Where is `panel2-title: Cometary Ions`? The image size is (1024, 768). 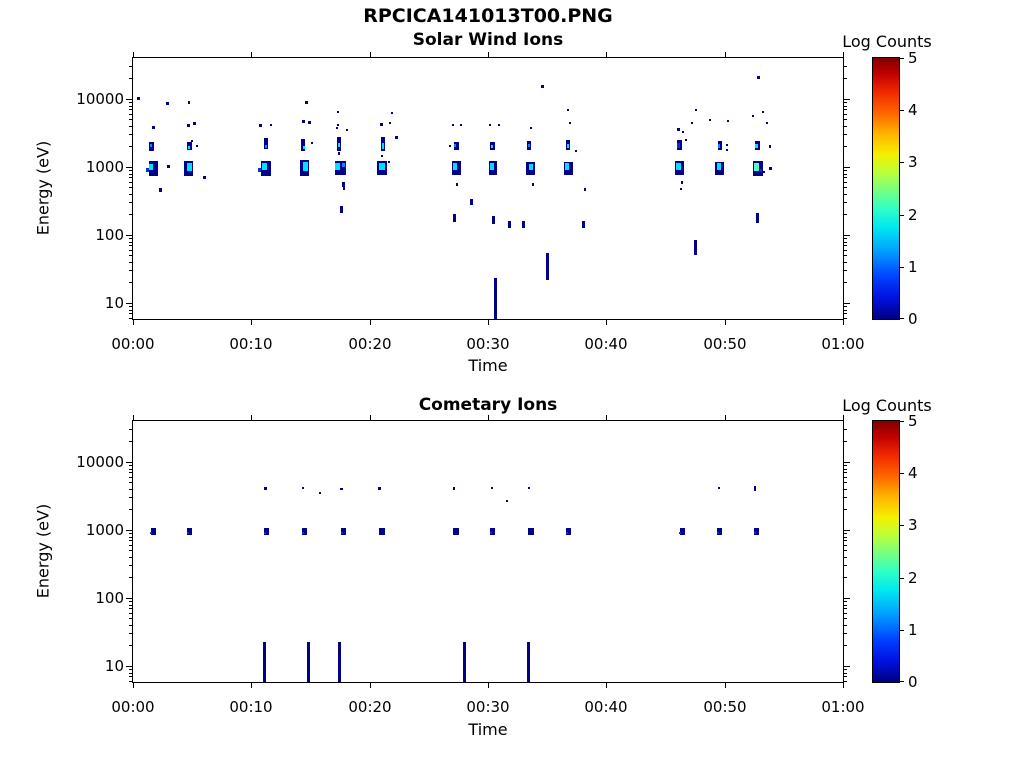
panel2-title: Cometary Ions is located at coordinates (488, 405).